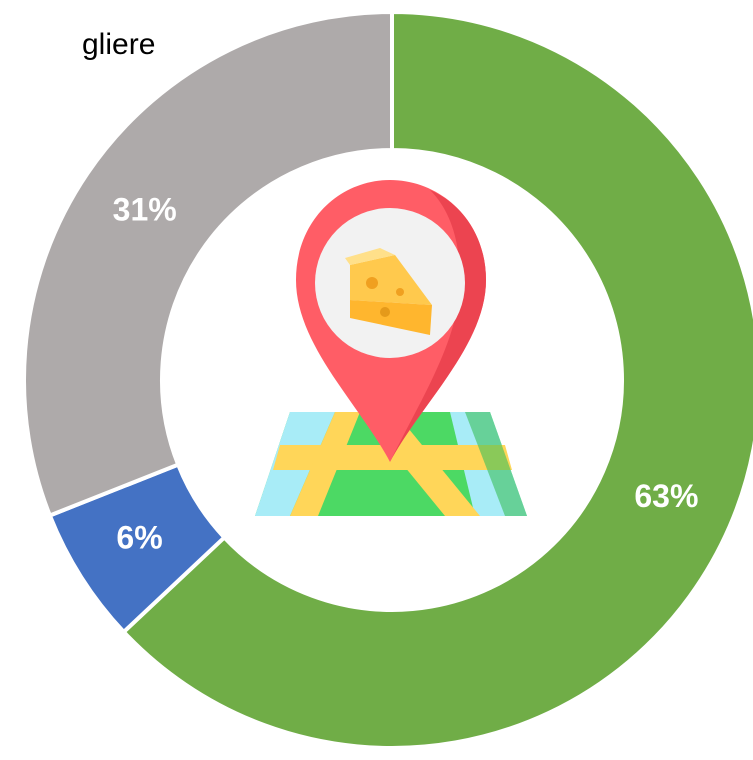 Image resolution: width=753 pixels, height=760 pixels. What do you see at coordinates (391, 317) in the screenshot?
I see `cheese-side` at bounding box center [391, 317].